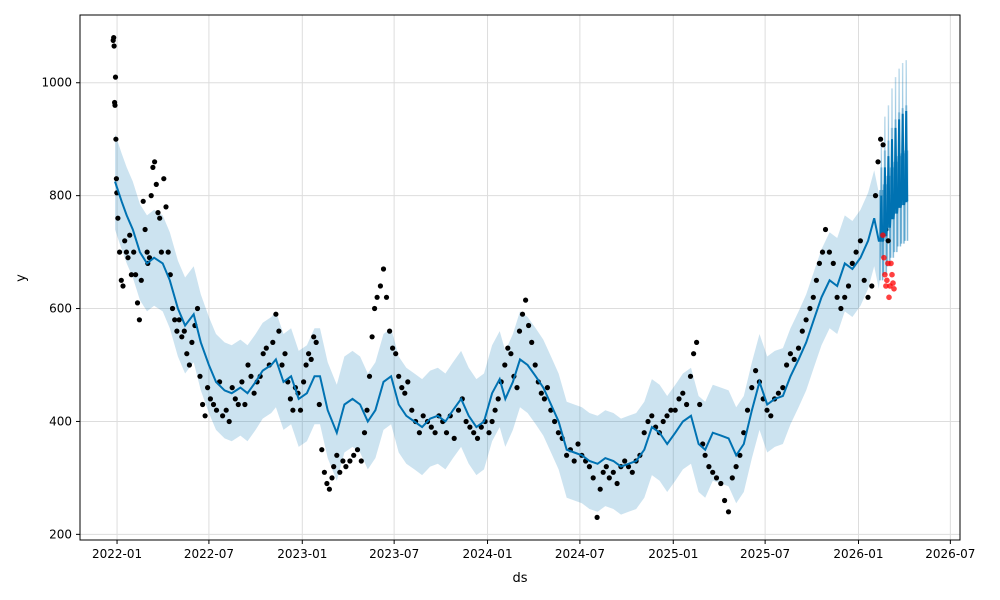  I want to click on x-axis-label: ds, so click(519, 578).